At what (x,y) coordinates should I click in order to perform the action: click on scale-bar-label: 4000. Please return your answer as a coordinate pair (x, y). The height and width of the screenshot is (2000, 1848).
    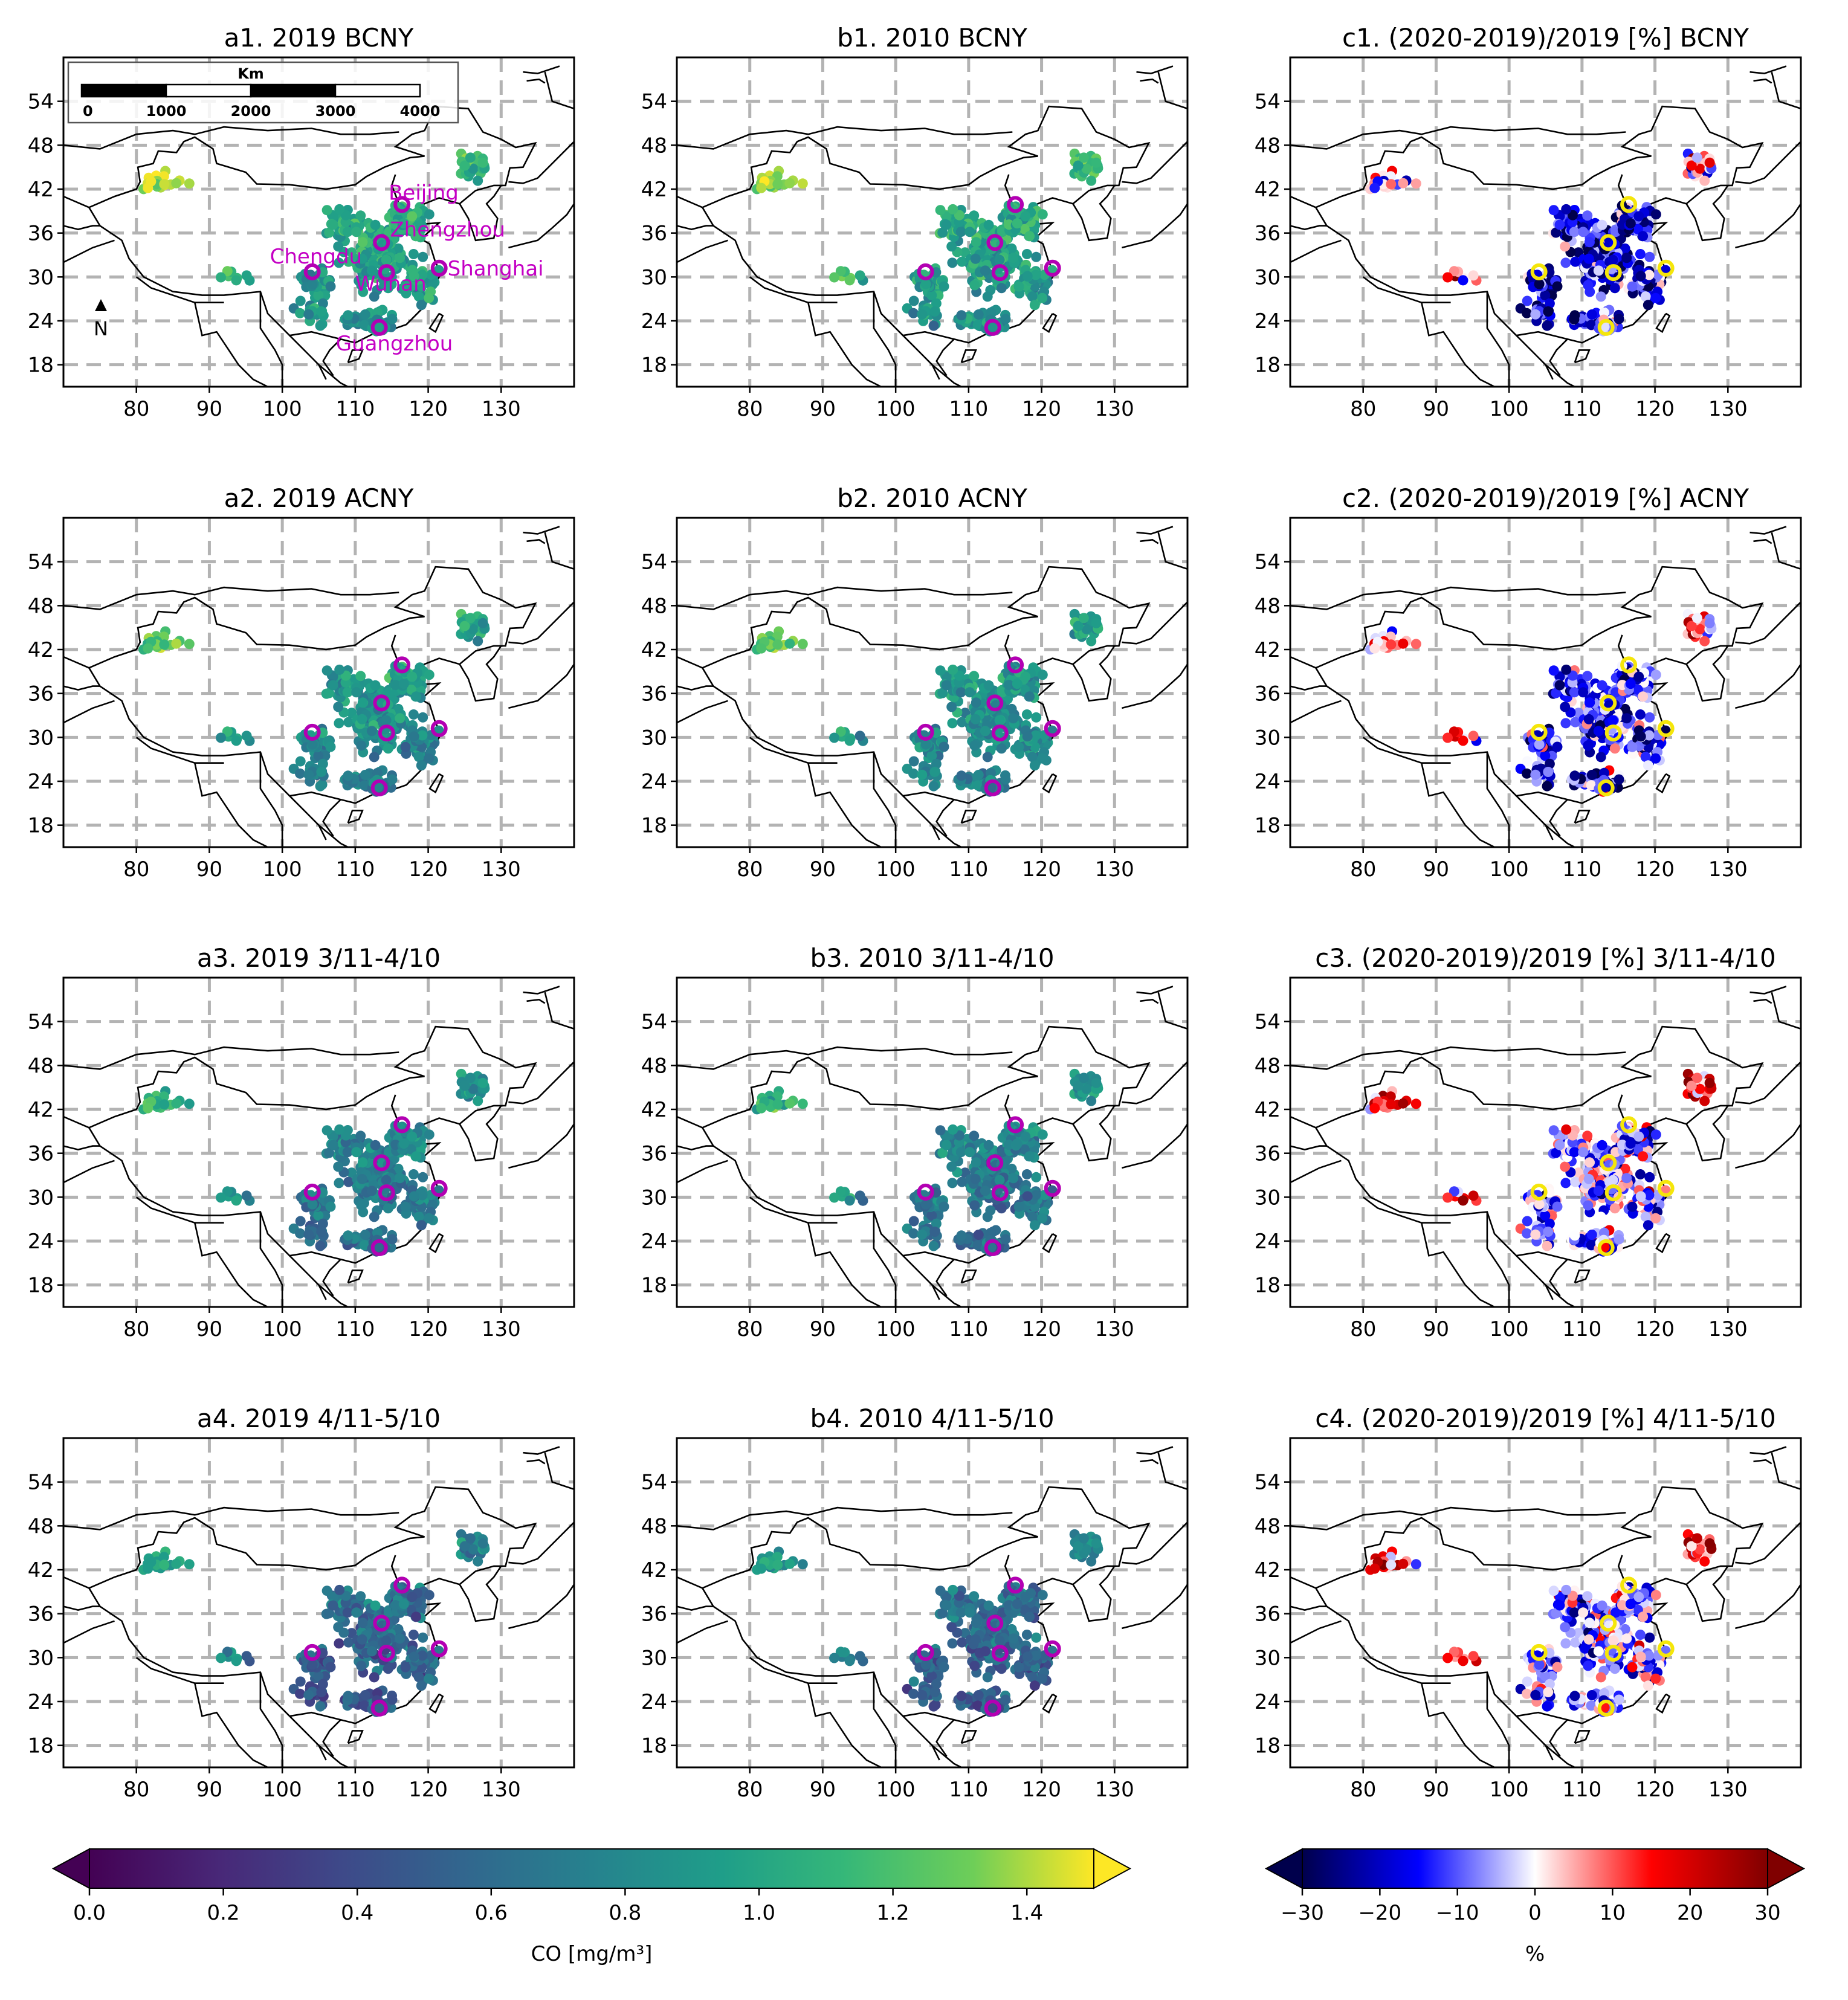
    Looking at the image, I should click on (420, 111).